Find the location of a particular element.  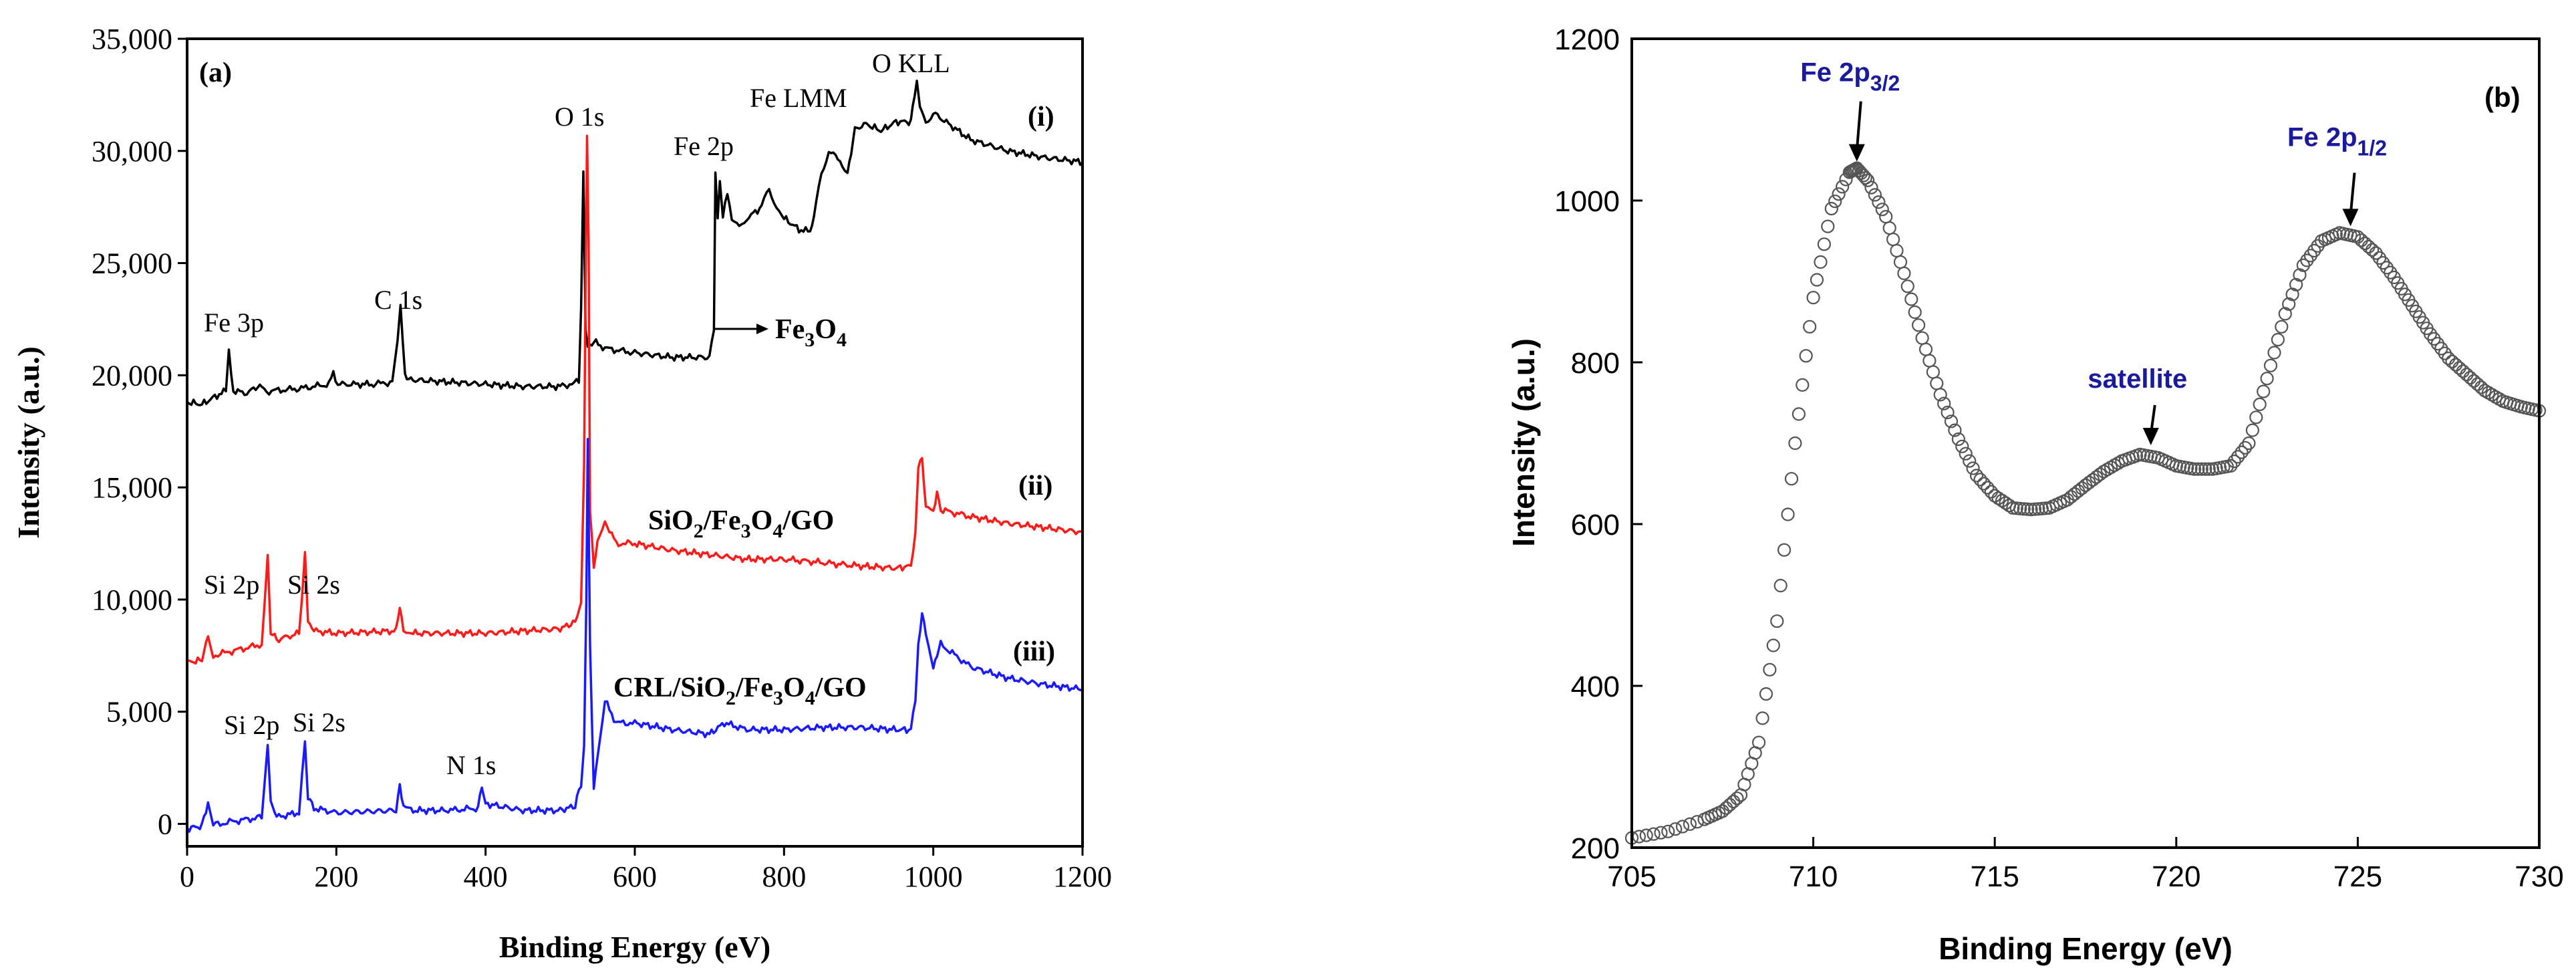

panel-b-x-tick-label: 715 is located at coordinates (1994, 876).